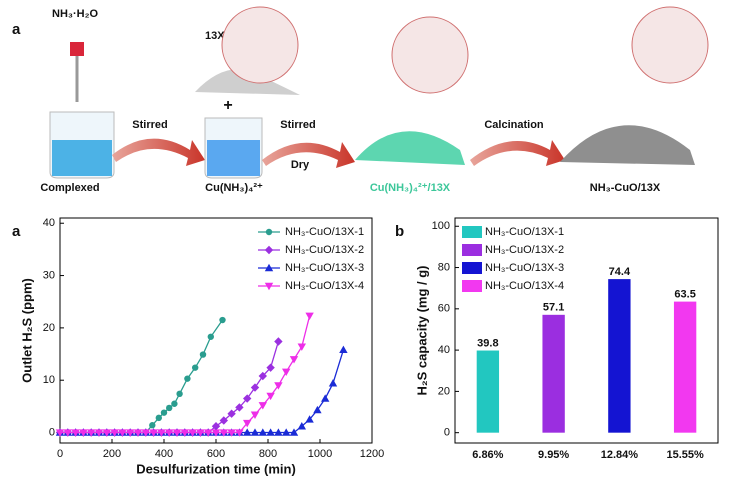 Image resolution: width=735 pixels, height=483 pixels. I want to click on dropper-bulb, so click(77, 49).